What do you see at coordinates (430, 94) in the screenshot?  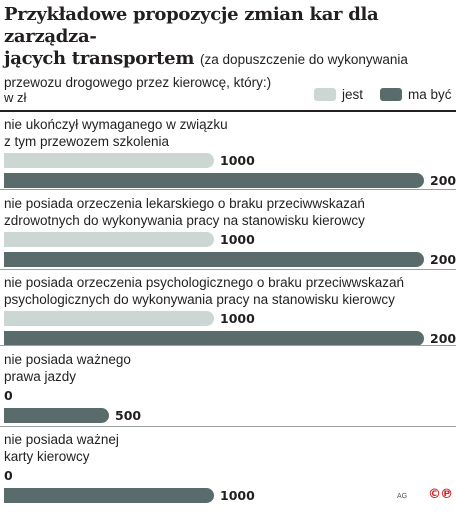 I see `legend-label-proposed: ma być` at bounding box center [430, 94].